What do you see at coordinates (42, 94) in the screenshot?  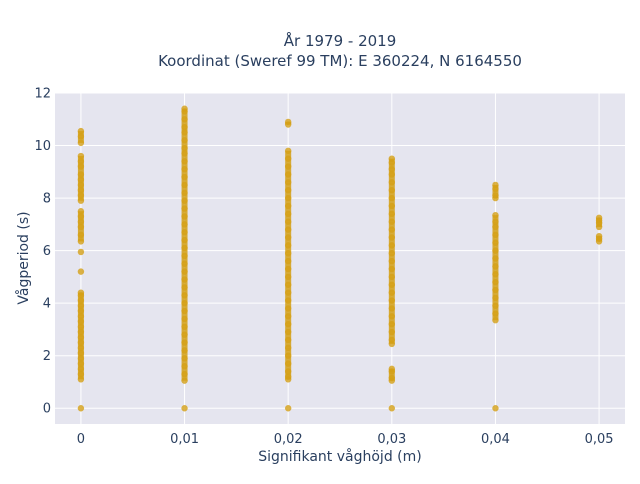 I see `y-tick-label: 12` at bounding box center [42, 94].